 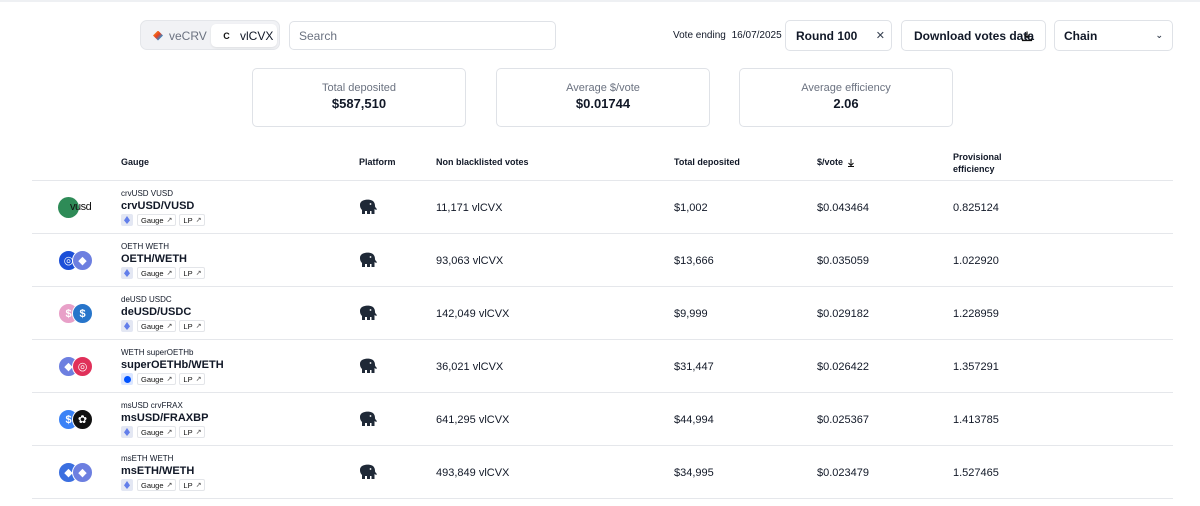 I want to click on pool-name: msUSD/FRAXBP, so click(x=165, y=418).